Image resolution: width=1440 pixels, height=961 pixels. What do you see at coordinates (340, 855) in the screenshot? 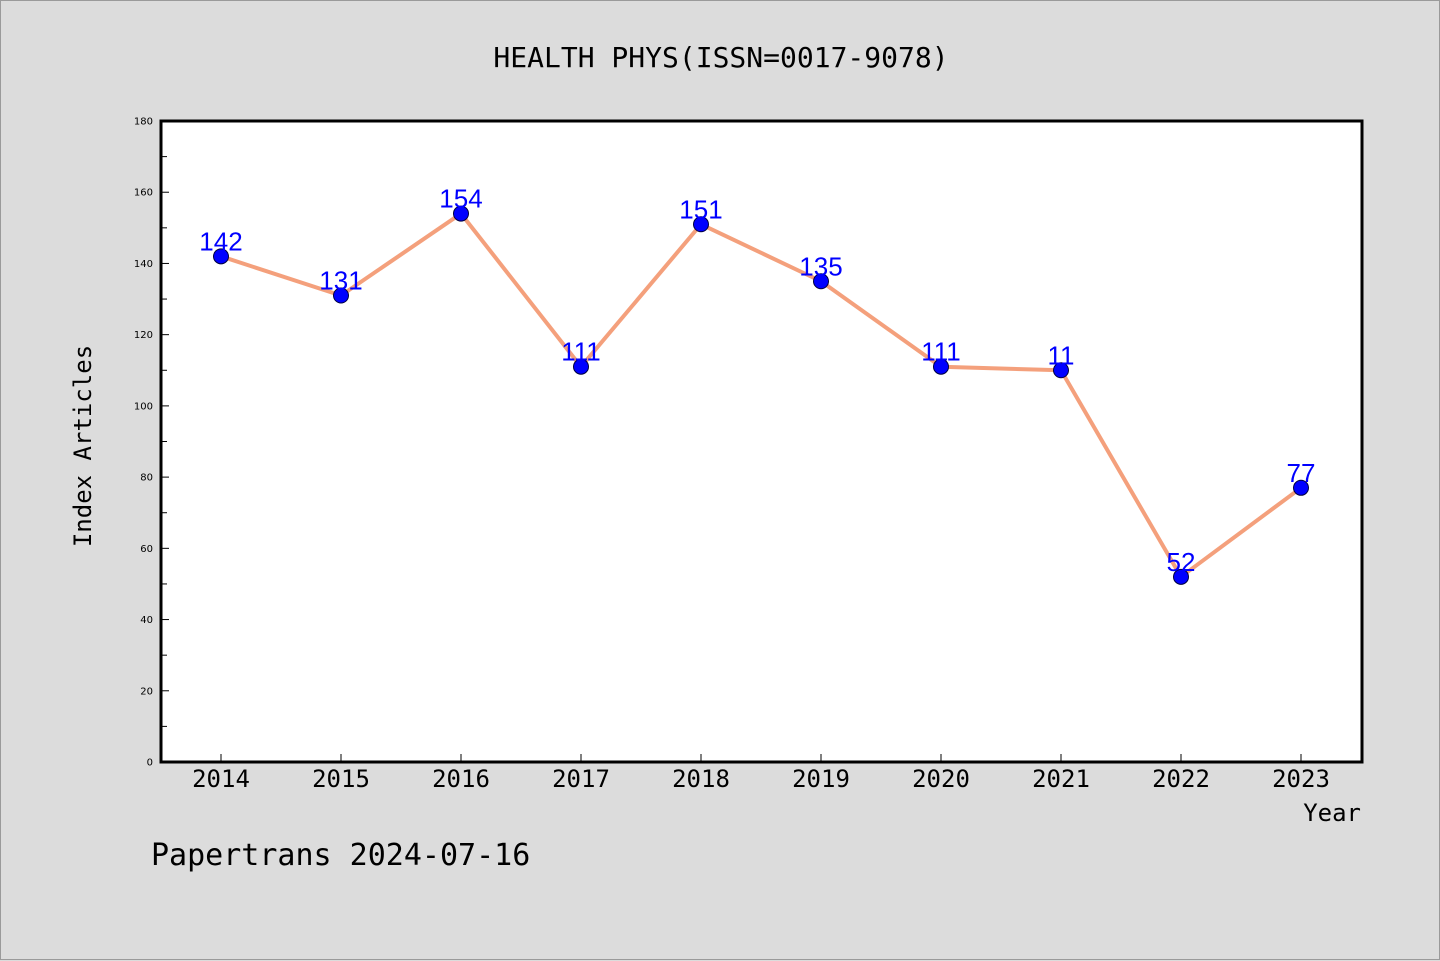
I see `footer-credit: Papertrans 2024-07-16` at bounding box center [340, 855].